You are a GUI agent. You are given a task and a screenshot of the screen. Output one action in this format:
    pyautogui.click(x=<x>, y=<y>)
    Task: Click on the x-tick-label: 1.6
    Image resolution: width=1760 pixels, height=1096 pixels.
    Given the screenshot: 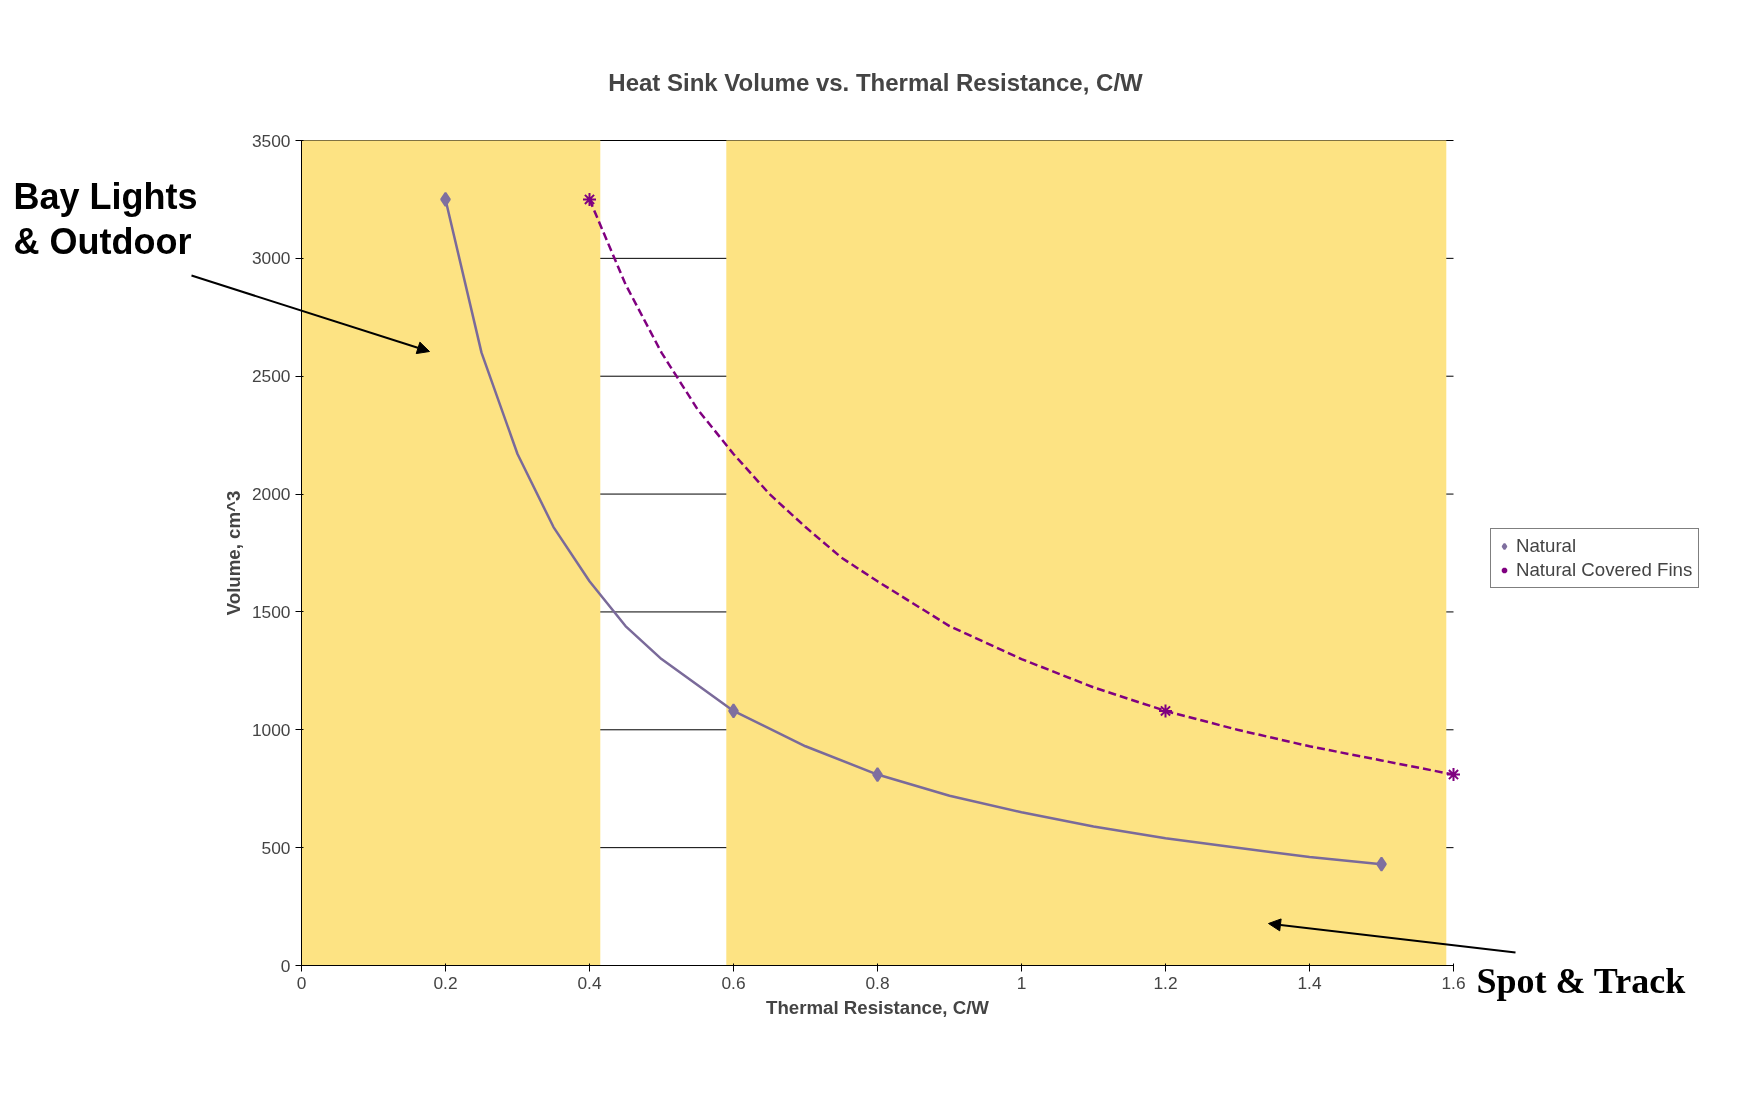 What is the action you would take?
    pyautogui.click(x=1453, y=982)
    